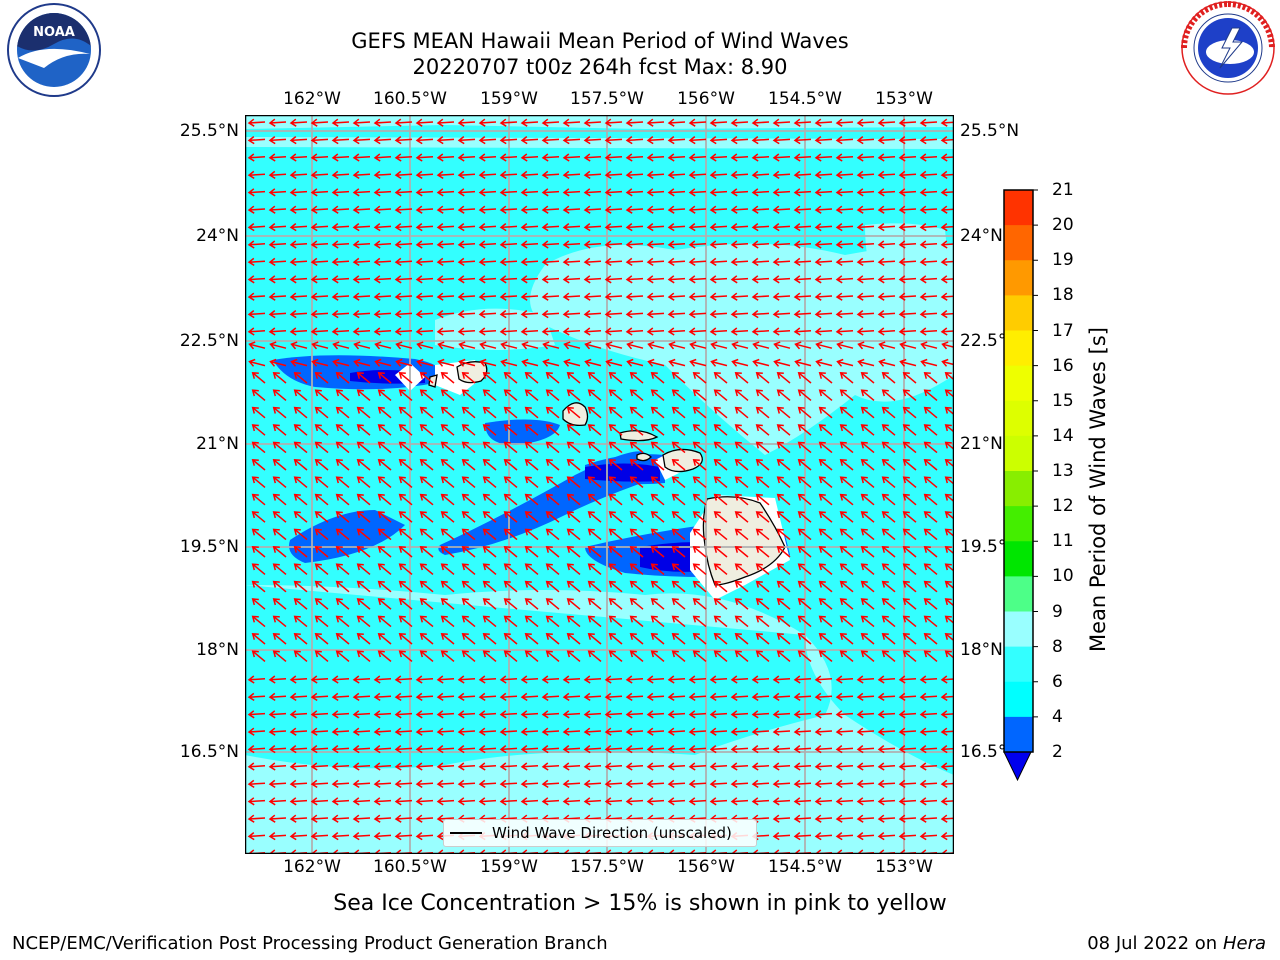  I want to click on lon-tick-top: 157.5°W, so click(607, 99).